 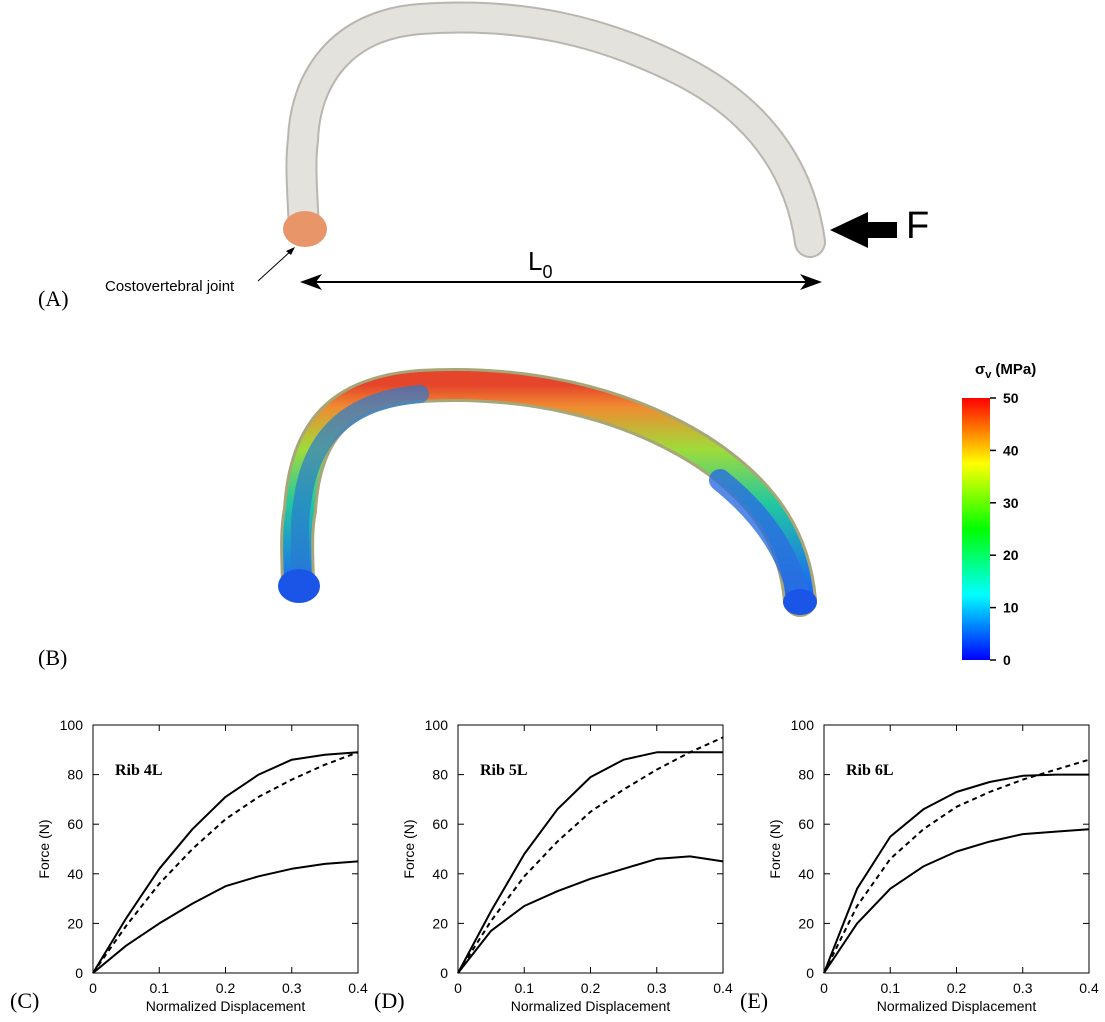 I want to click on length-label: L0, so click(x=540, y=264).